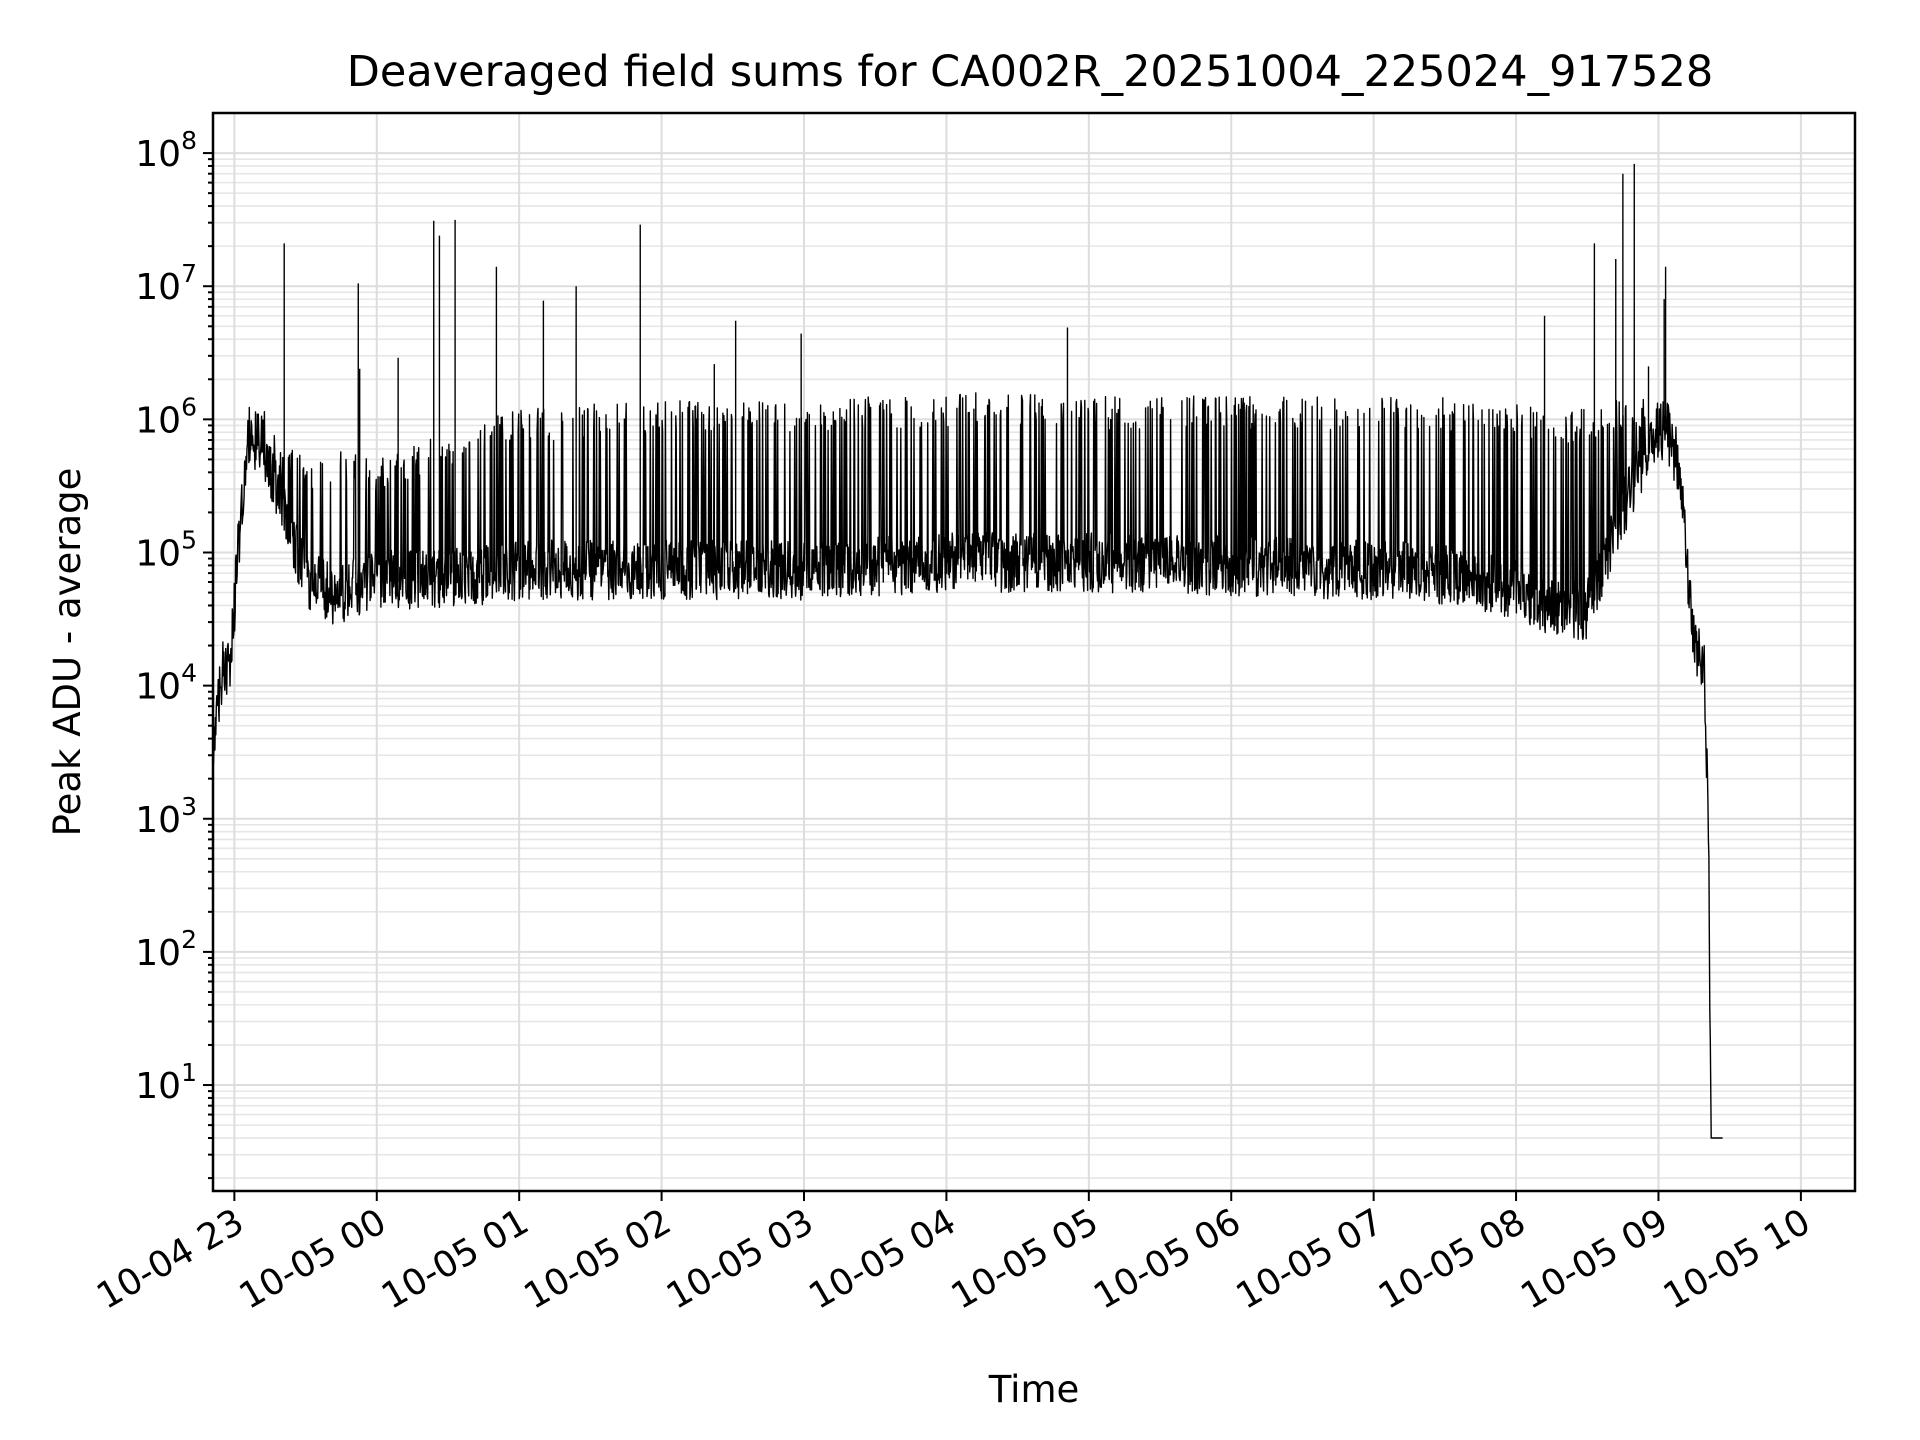 The height and width of the screenshot is (1440, 1920). Describe the element at coordinates (189, 273) in the screenshot. I see `y-tick-exponent: 7` at that location.